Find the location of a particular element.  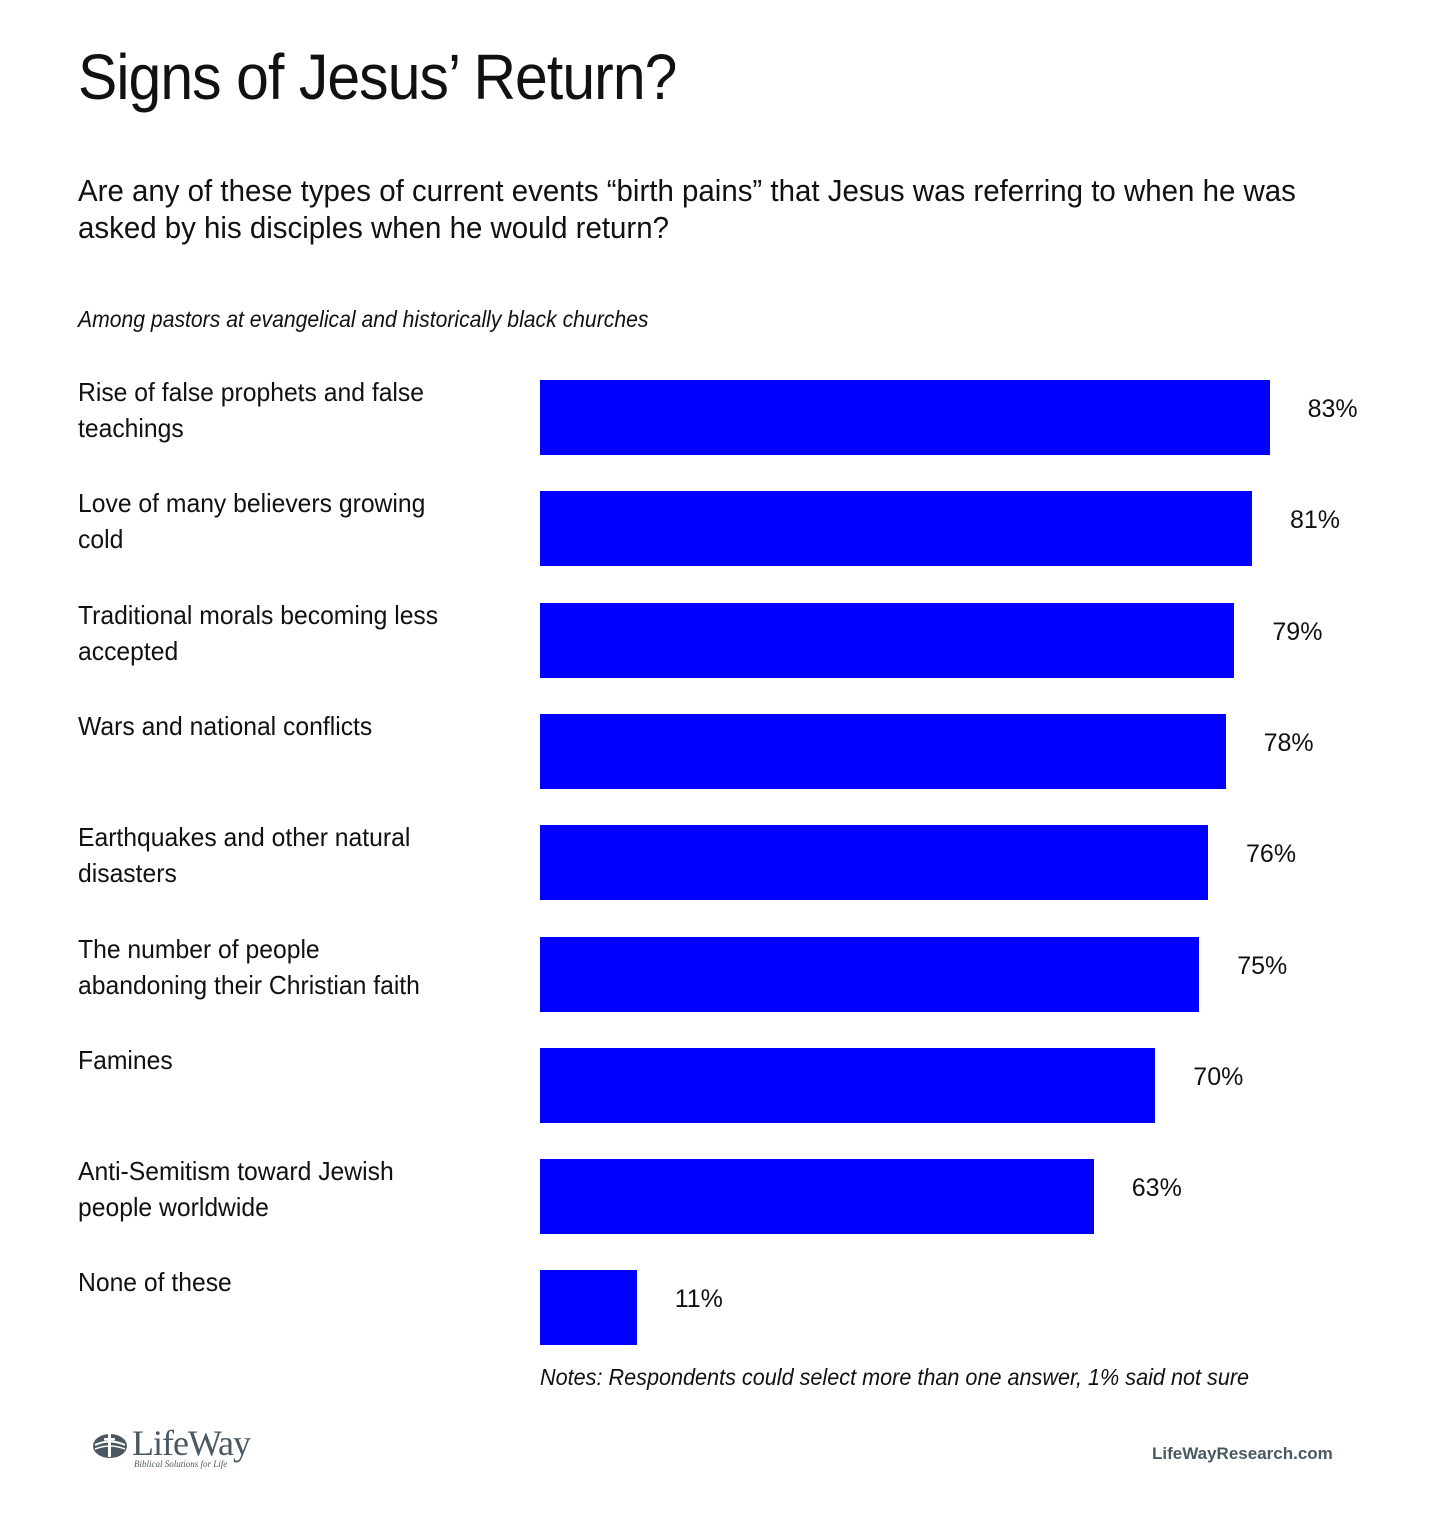

category-label-line: cold is located at coordinates (101, 539).